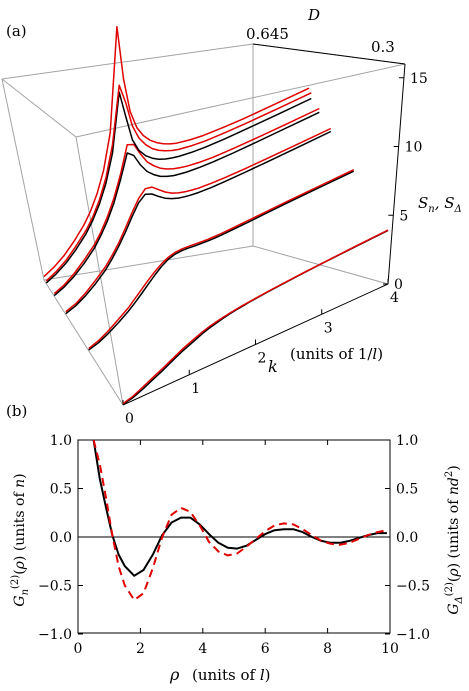 This screenshot has width=469, height=691. What do you see at coordinates (262, 359) in the screenshot?
I see `k-tick-label: 2` at bounding box center [262, 359].